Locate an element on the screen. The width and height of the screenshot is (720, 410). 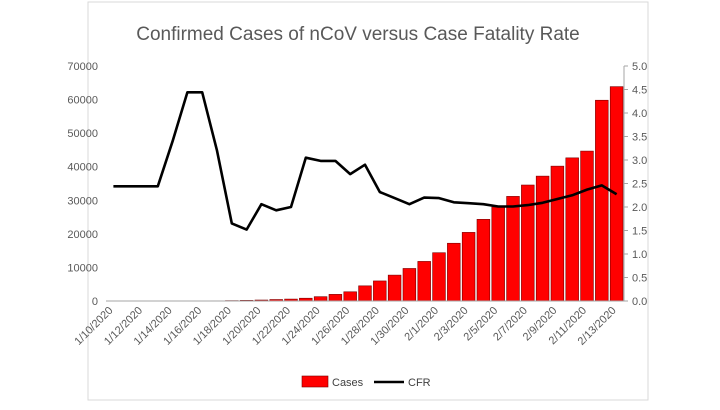
y2-tick-label: 3.0 is located at coordinates (639, 161).